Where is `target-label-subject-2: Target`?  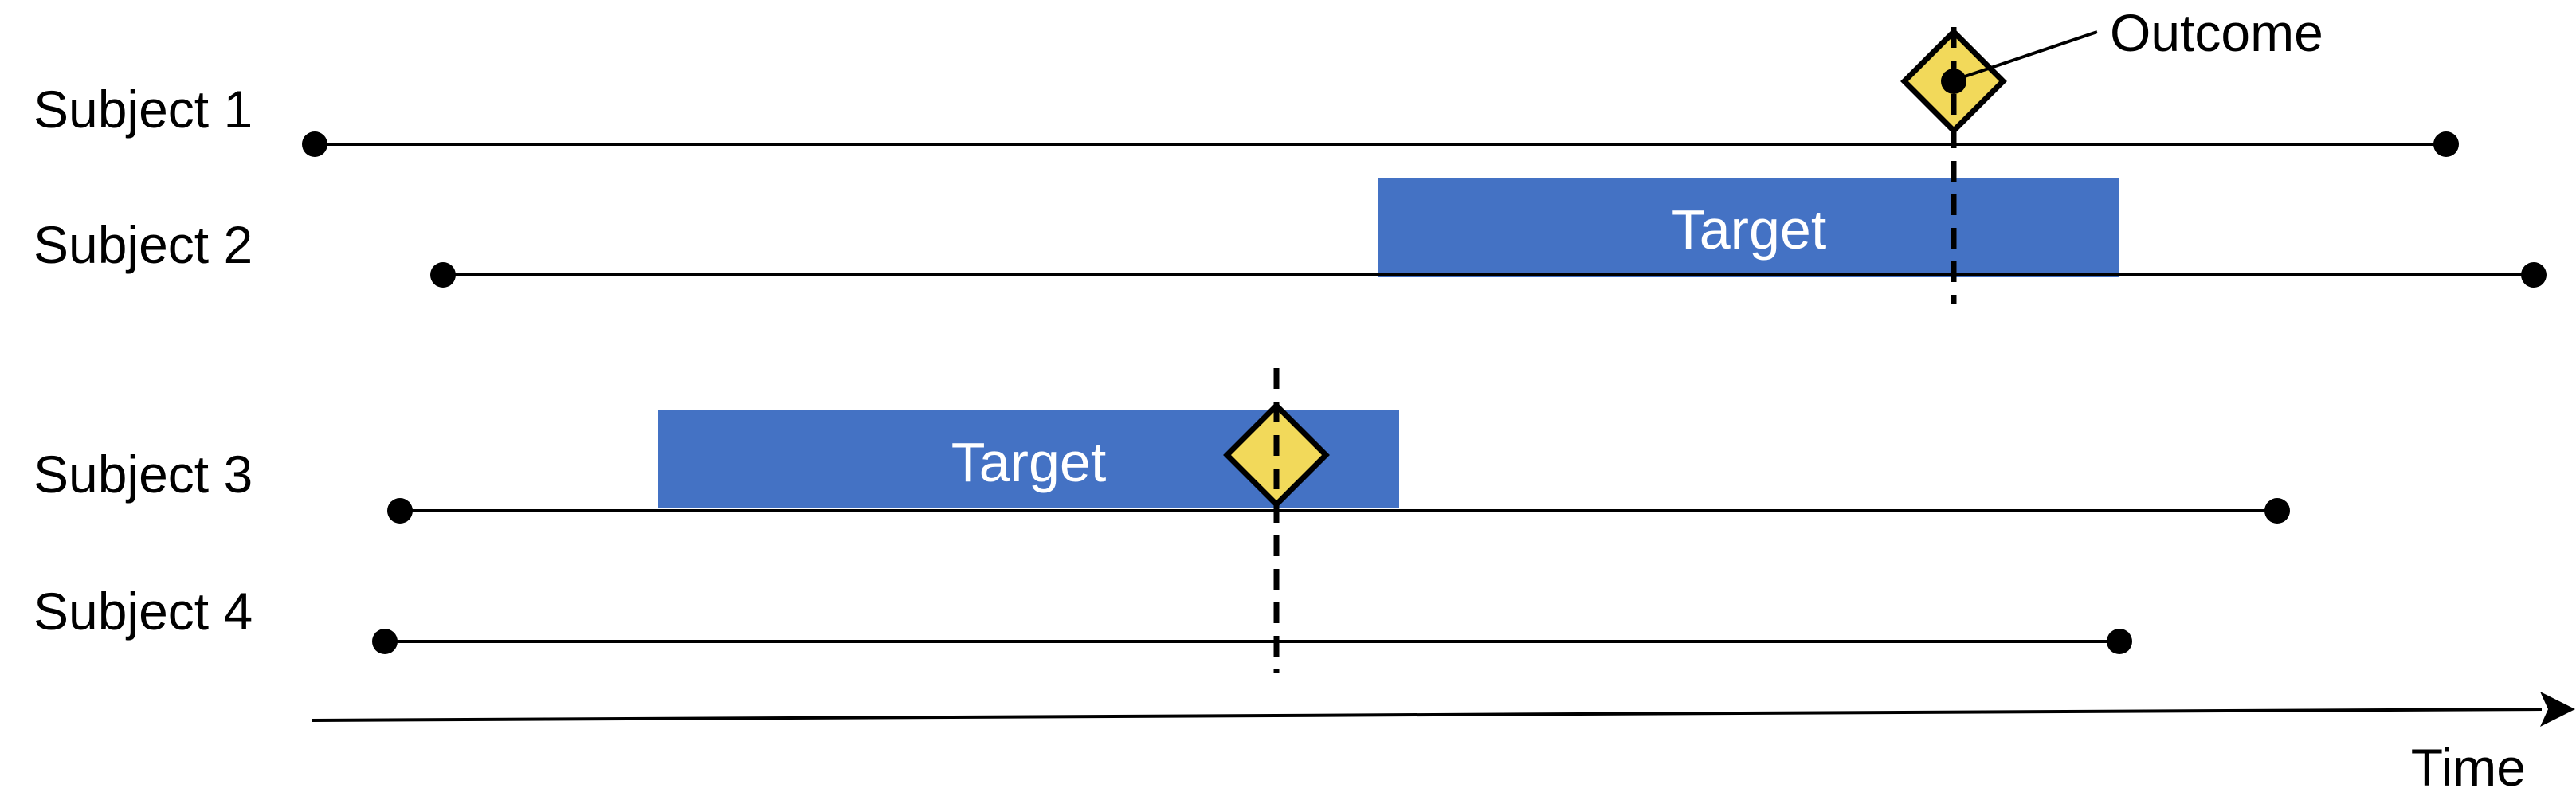
target-label-subject-2: Target is located at coordinates (1749, 229).